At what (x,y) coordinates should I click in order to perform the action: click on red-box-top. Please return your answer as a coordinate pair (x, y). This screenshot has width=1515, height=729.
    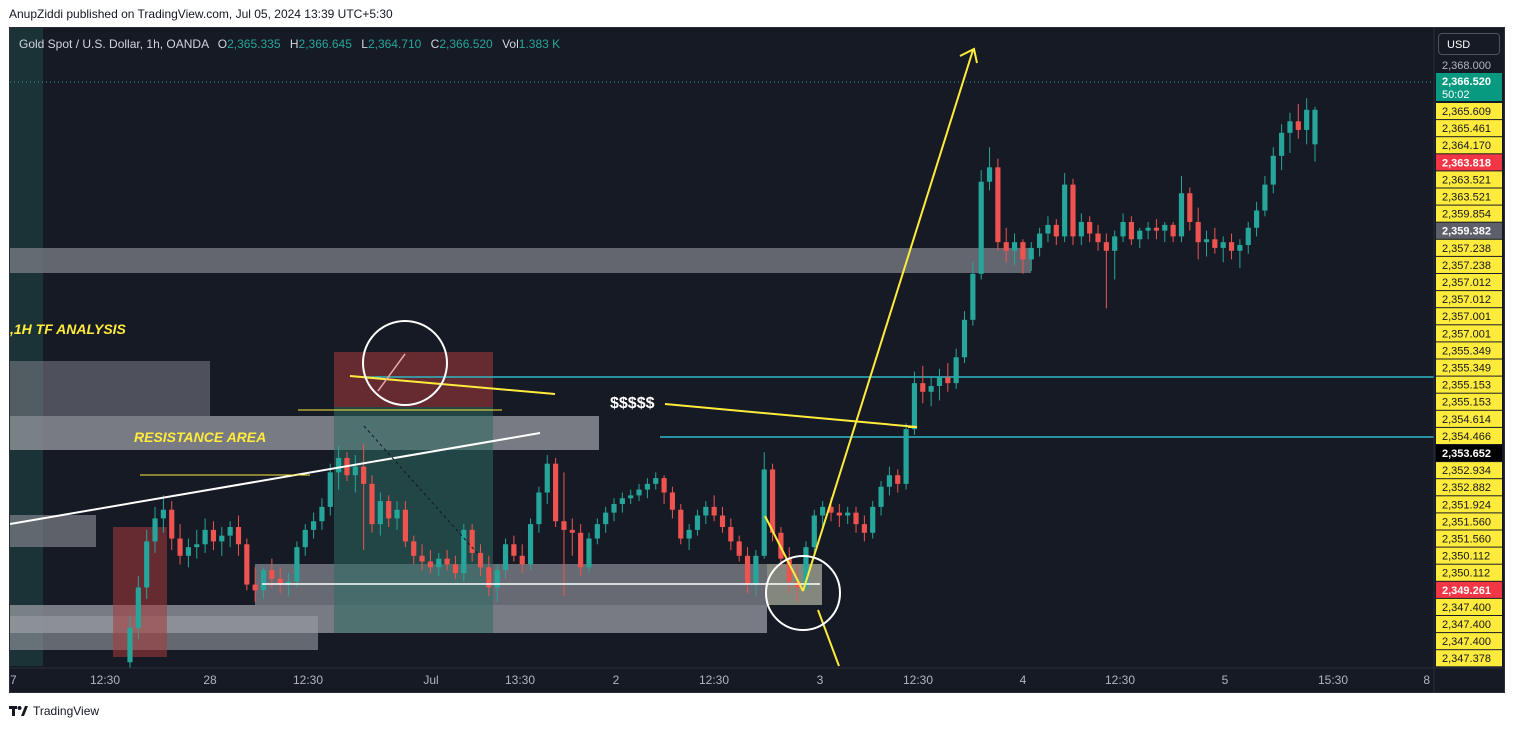
    Looking at the image, I should click on (413, 379).